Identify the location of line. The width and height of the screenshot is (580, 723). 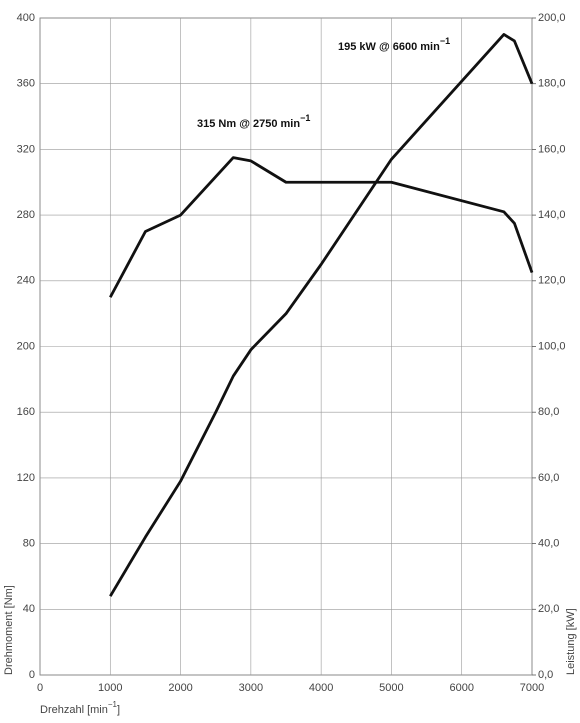
(321, 227).